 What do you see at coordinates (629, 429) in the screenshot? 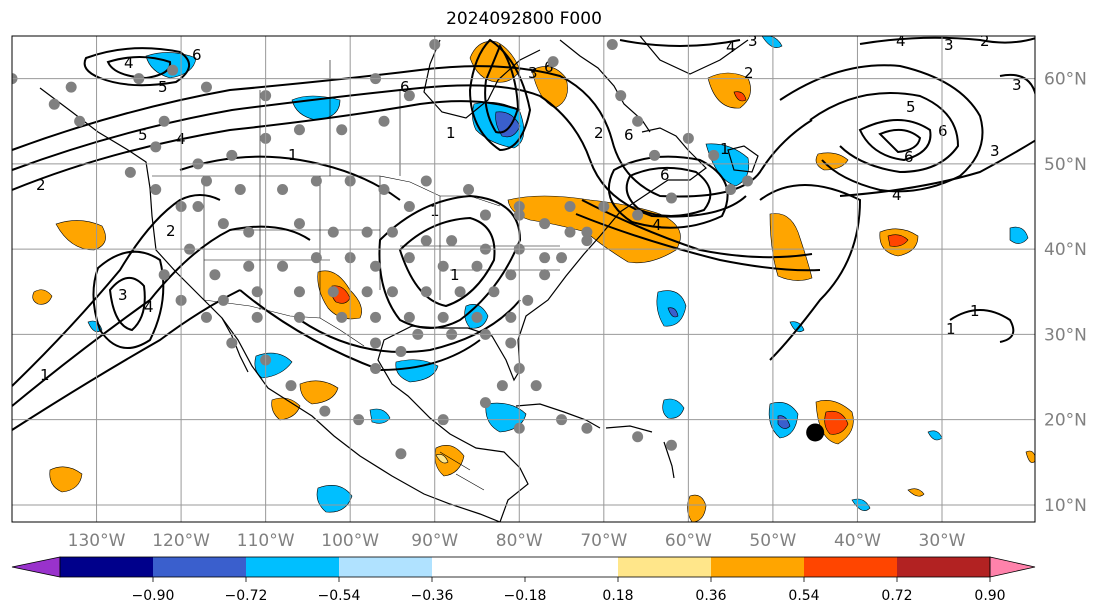
I see `hispaniola` at bounding box center [629, 429].